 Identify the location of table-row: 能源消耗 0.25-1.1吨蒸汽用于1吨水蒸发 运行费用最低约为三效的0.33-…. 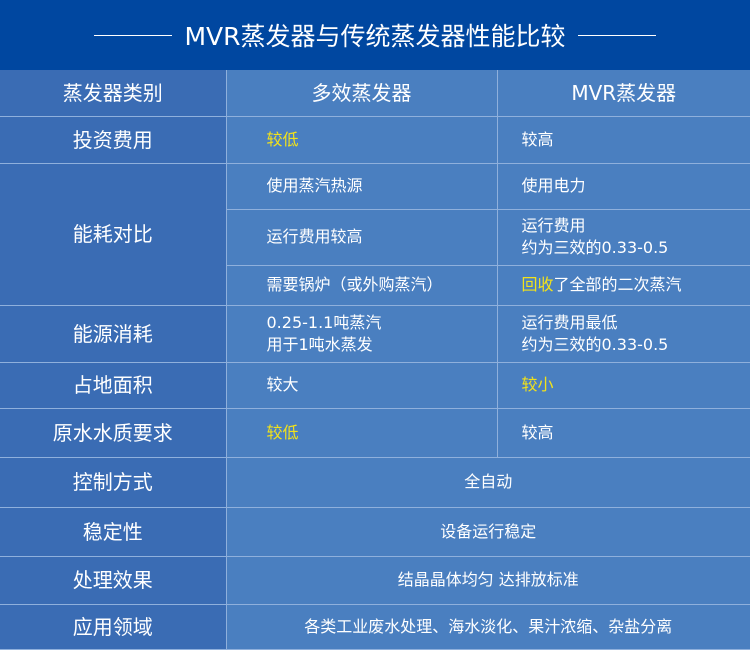
(375, 333).